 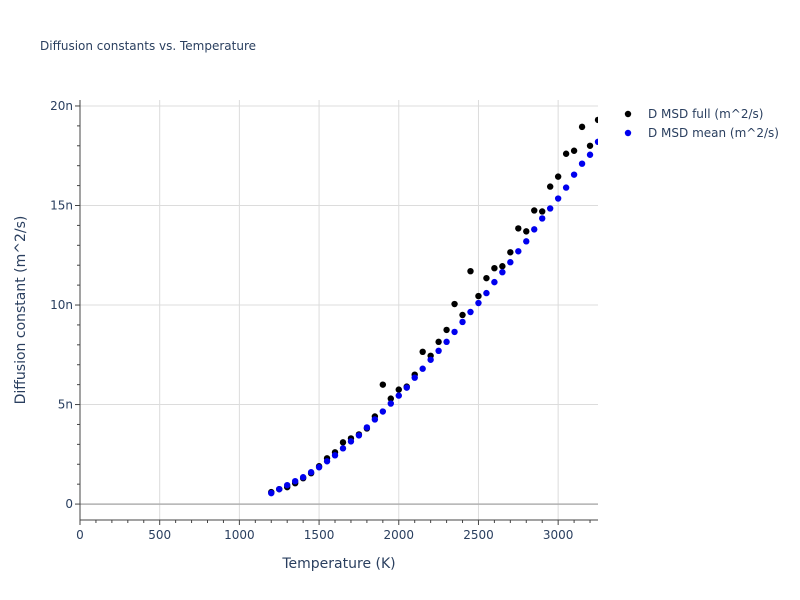 I want to click on x-tick-label: 3000, so click(x=558, y=535).